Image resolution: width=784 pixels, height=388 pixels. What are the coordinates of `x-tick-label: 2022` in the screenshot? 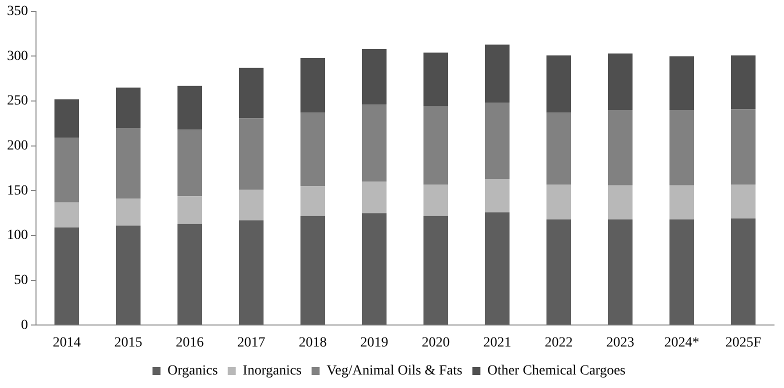 It's located at (558, 342).